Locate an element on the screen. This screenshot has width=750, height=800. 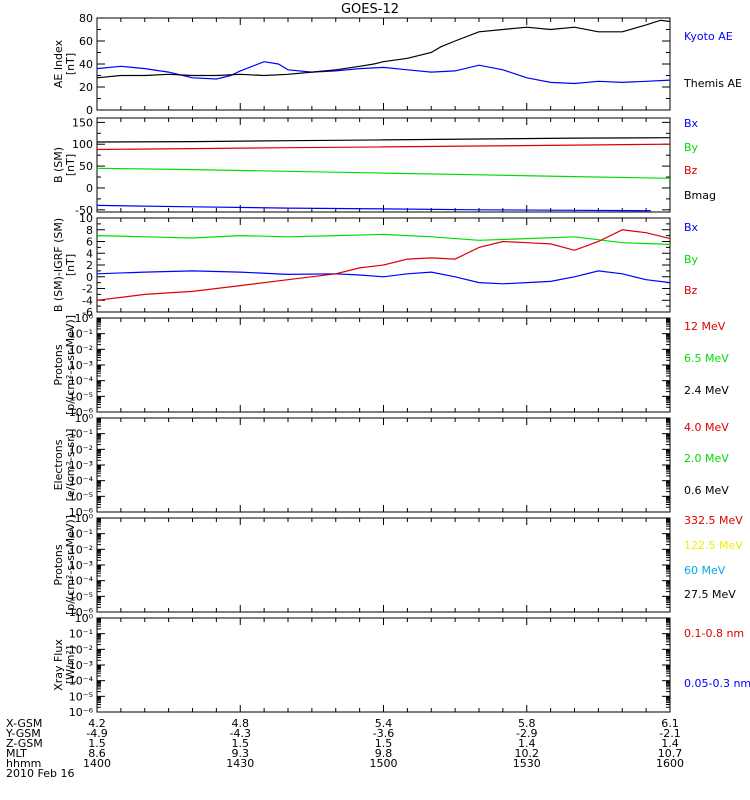
ephemeris-value: 8.6 is located at coordinates (97, 753).